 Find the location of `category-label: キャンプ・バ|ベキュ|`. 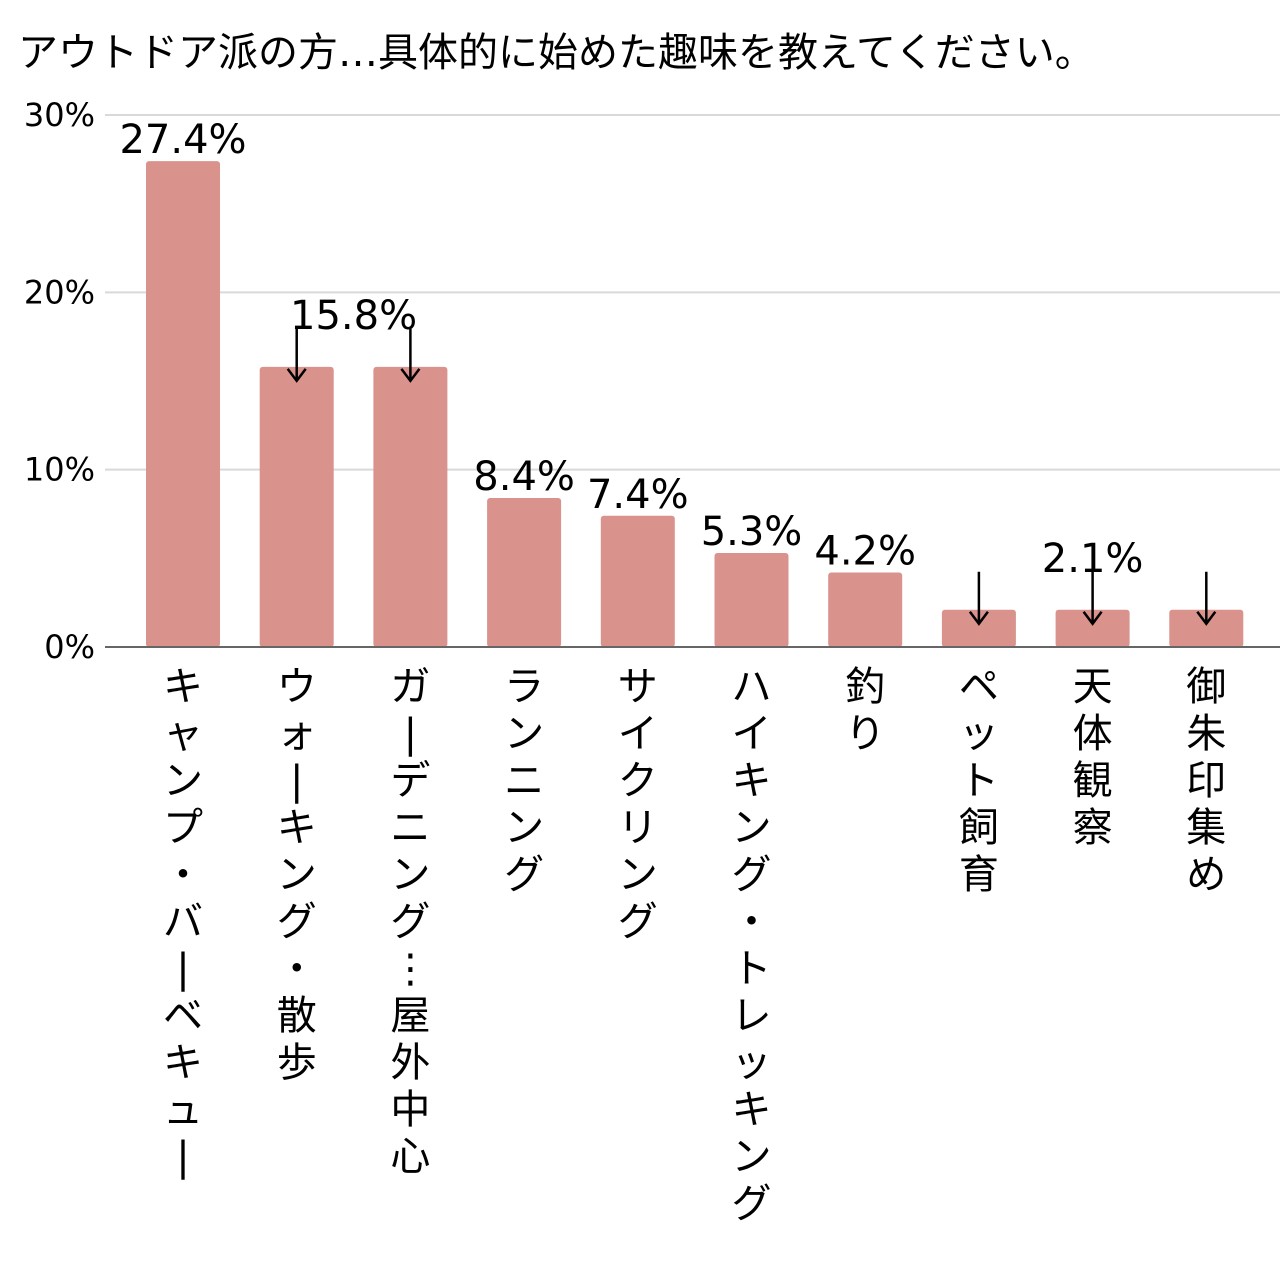

category-label: キャンプ・バ|ベキュ| is located at coordinates (183, 922).